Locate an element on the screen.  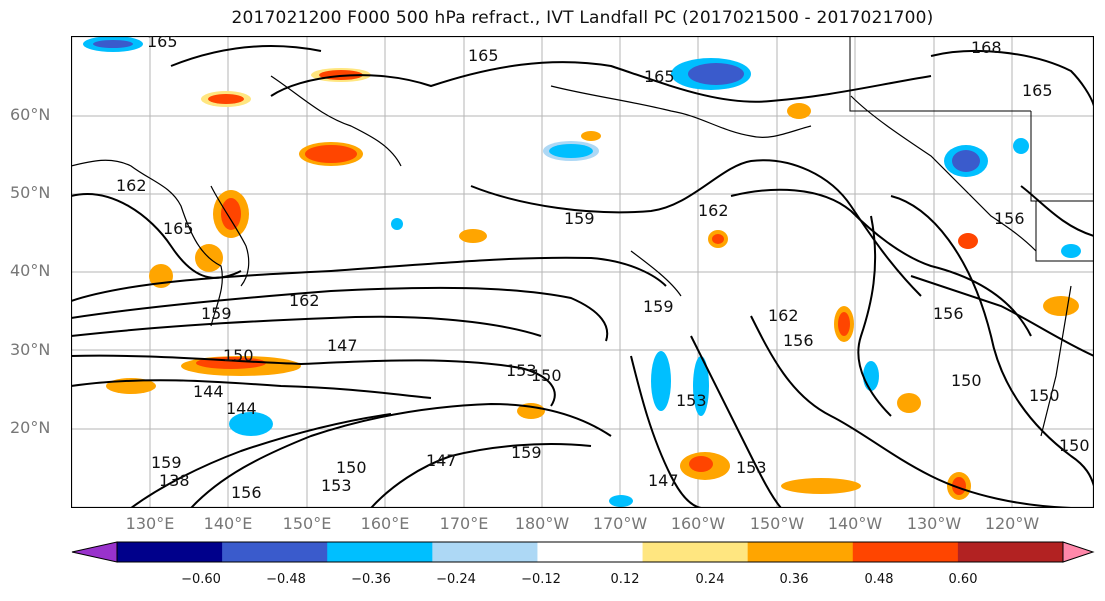
lat-label-30n: 30°N is located at coordinates (30, 349).